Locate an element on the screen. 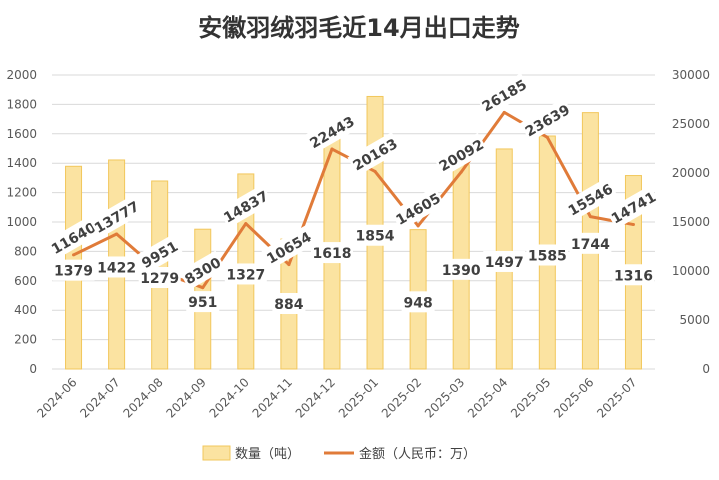 Image resolution: width=719 pixels, height=480 pixels. bar-value-label-group: 1327 is located at coordinates (245, 274).